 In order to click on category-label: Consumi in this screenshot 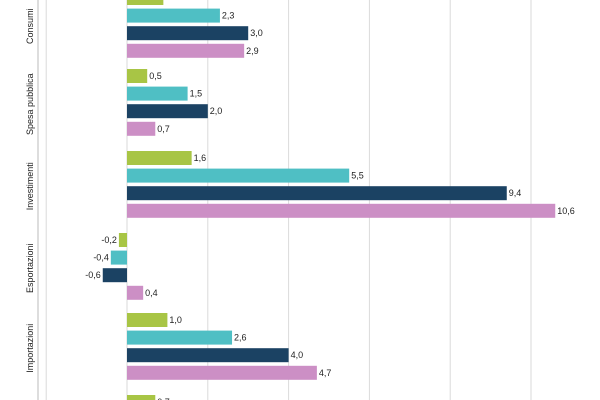, I will do `click(30, 26)`.